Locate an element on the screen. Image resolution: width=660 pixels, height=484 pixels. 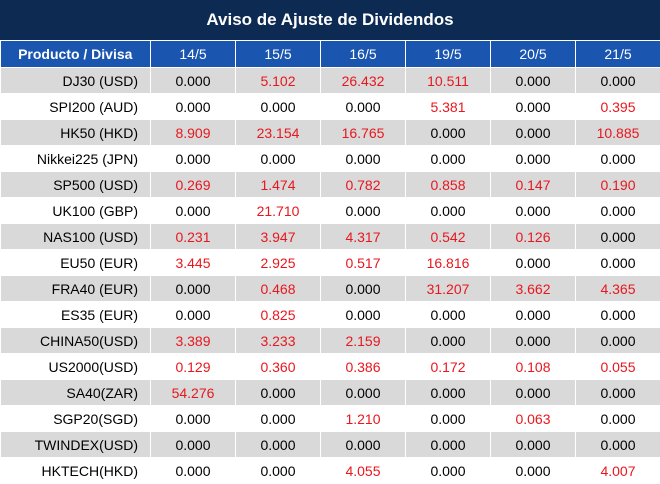
value-cell: 10.885 is located at coordinates (618, 133).